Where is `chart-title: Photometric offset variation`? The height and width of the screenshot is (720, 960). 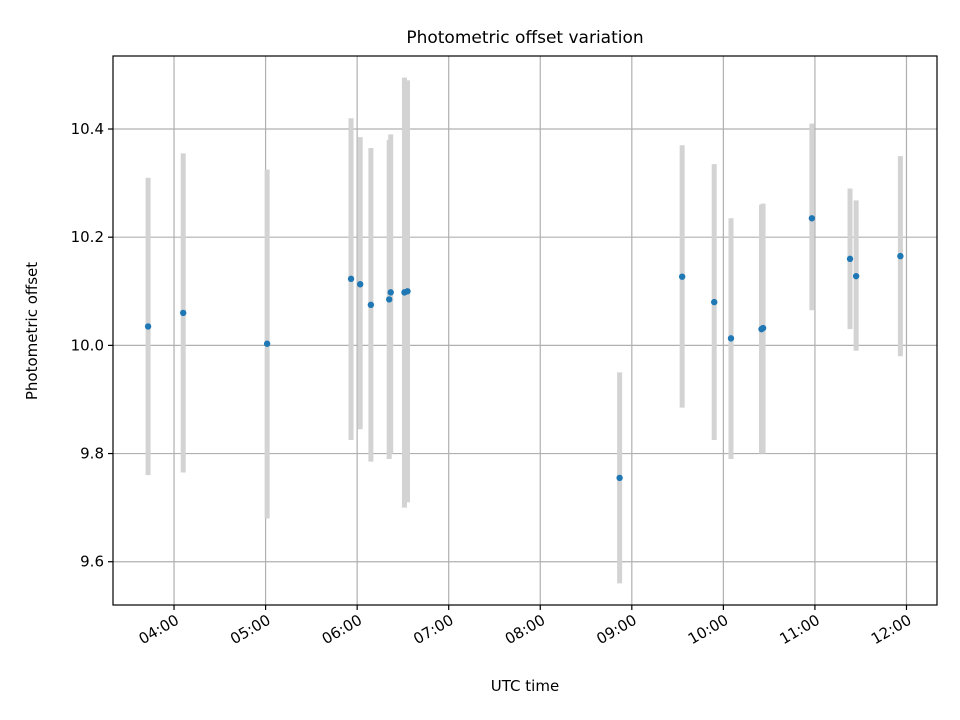
chart-title: Photometric offset variation is located at coordinates (524, 38).